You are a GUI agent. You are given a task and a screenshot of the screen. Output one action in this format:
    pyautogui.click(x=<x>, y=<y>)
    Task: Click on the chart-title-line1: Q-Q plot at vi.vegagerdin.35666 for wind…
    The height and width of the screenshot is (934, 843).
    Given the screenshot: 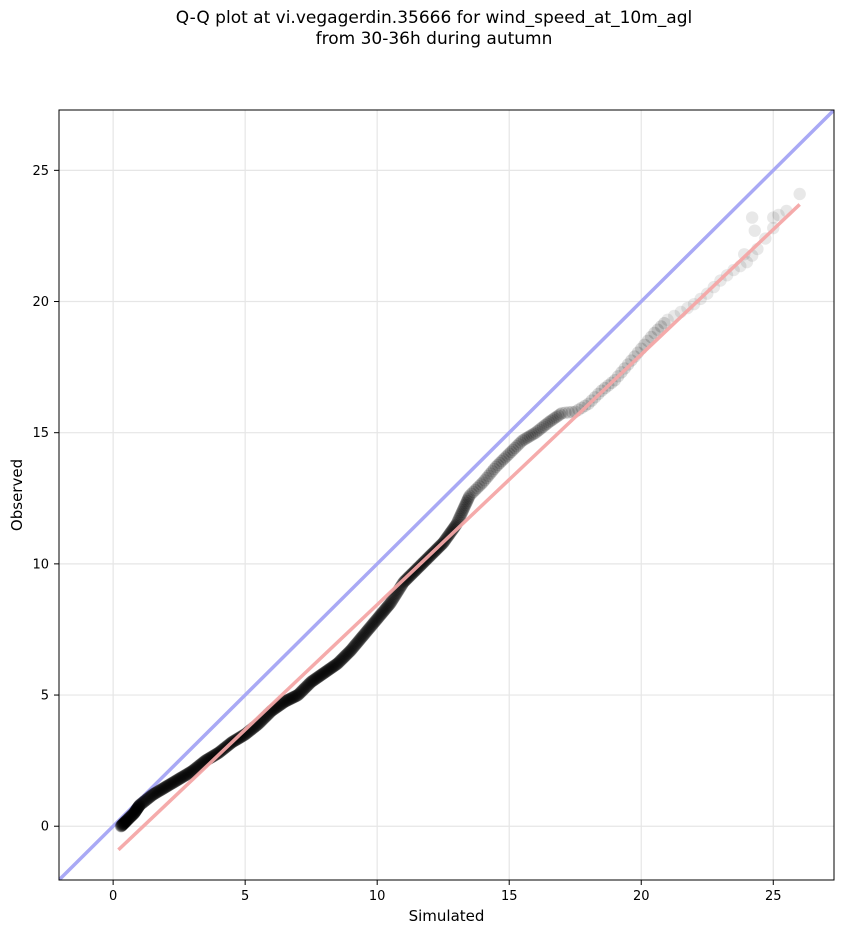 What is the action you would take?
    pyautogui.click(x=434, y=18)
    